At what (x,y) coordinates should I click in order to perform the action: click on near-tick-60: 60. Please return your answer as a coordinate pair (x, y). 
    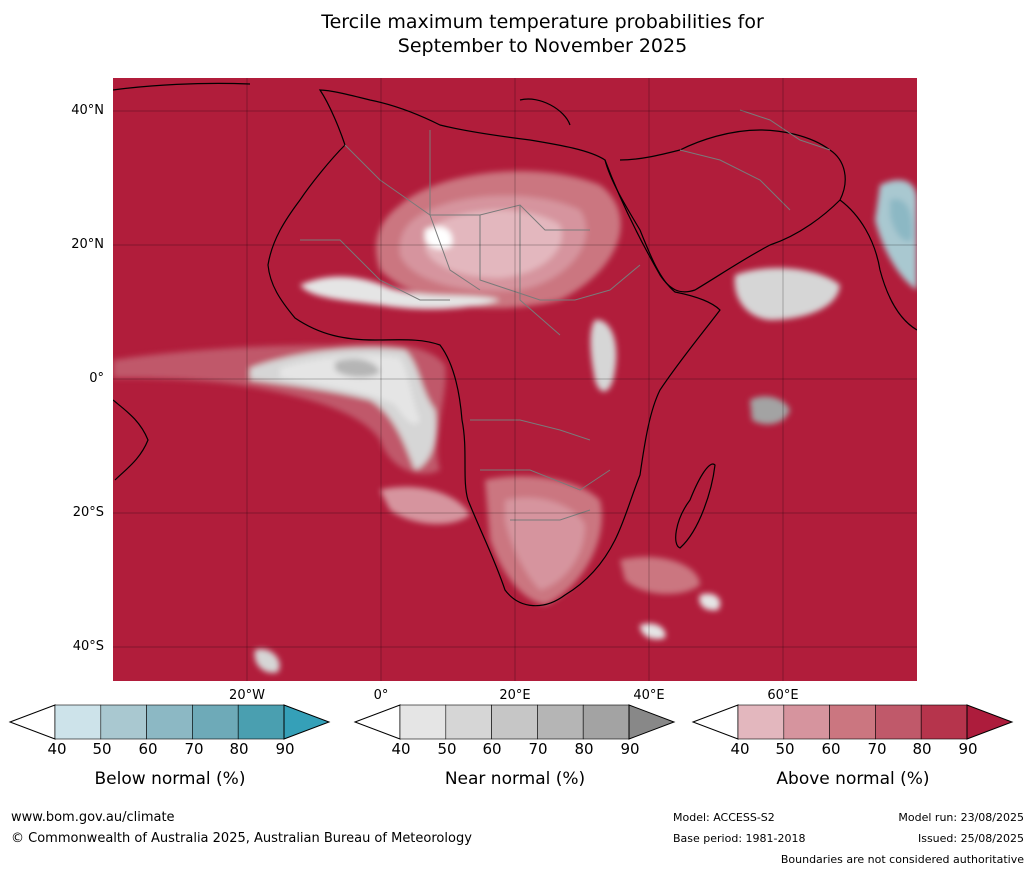
    Looking at the image, I should click on (492, 749).